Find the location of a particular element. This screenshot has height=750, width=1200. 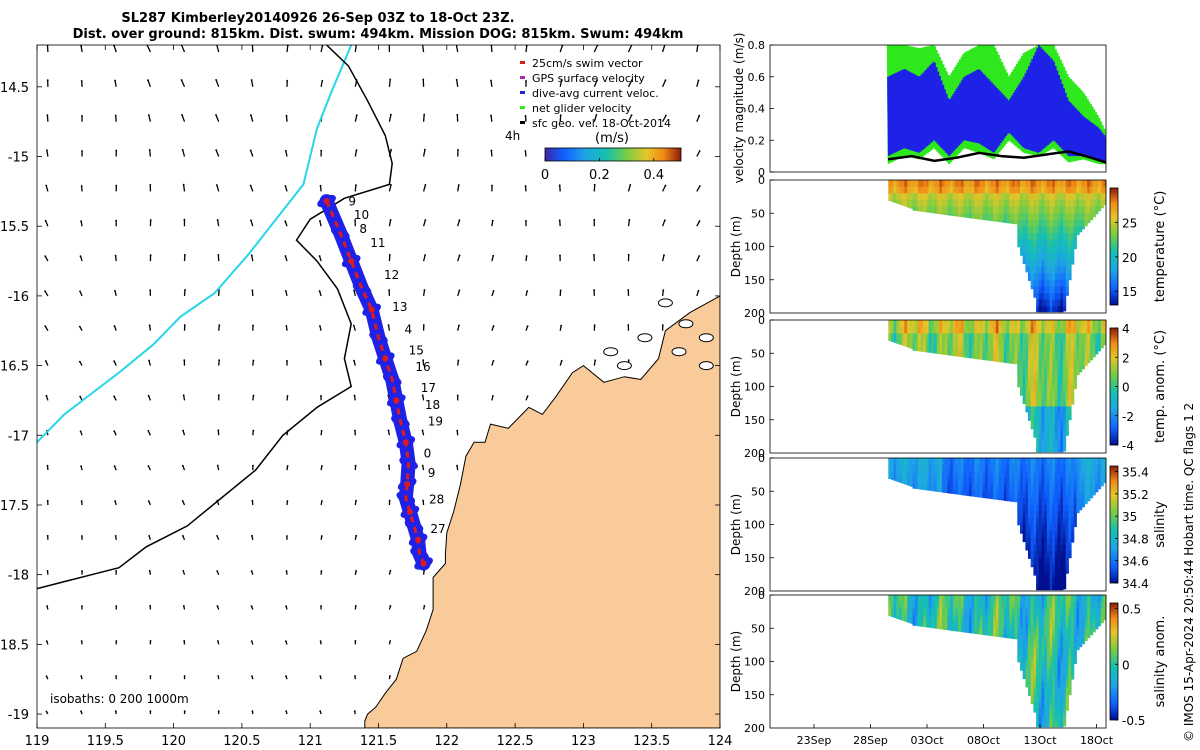

track-fix is located at coordinates (418, 539).